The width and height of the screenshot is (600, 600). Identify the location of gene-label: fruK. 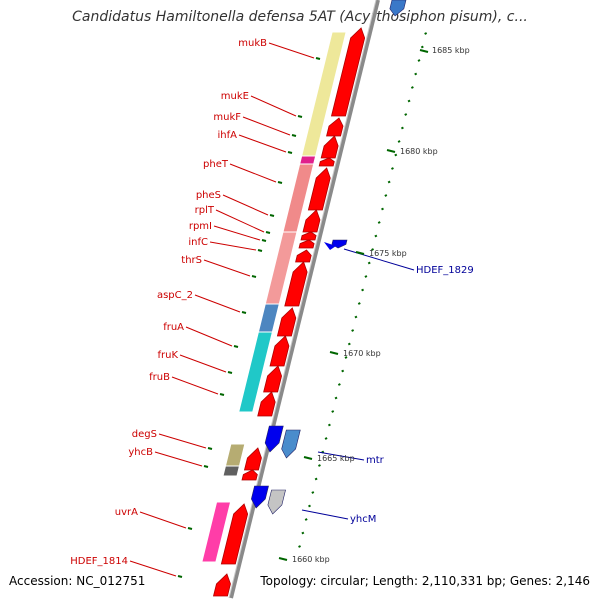
(167, 355).